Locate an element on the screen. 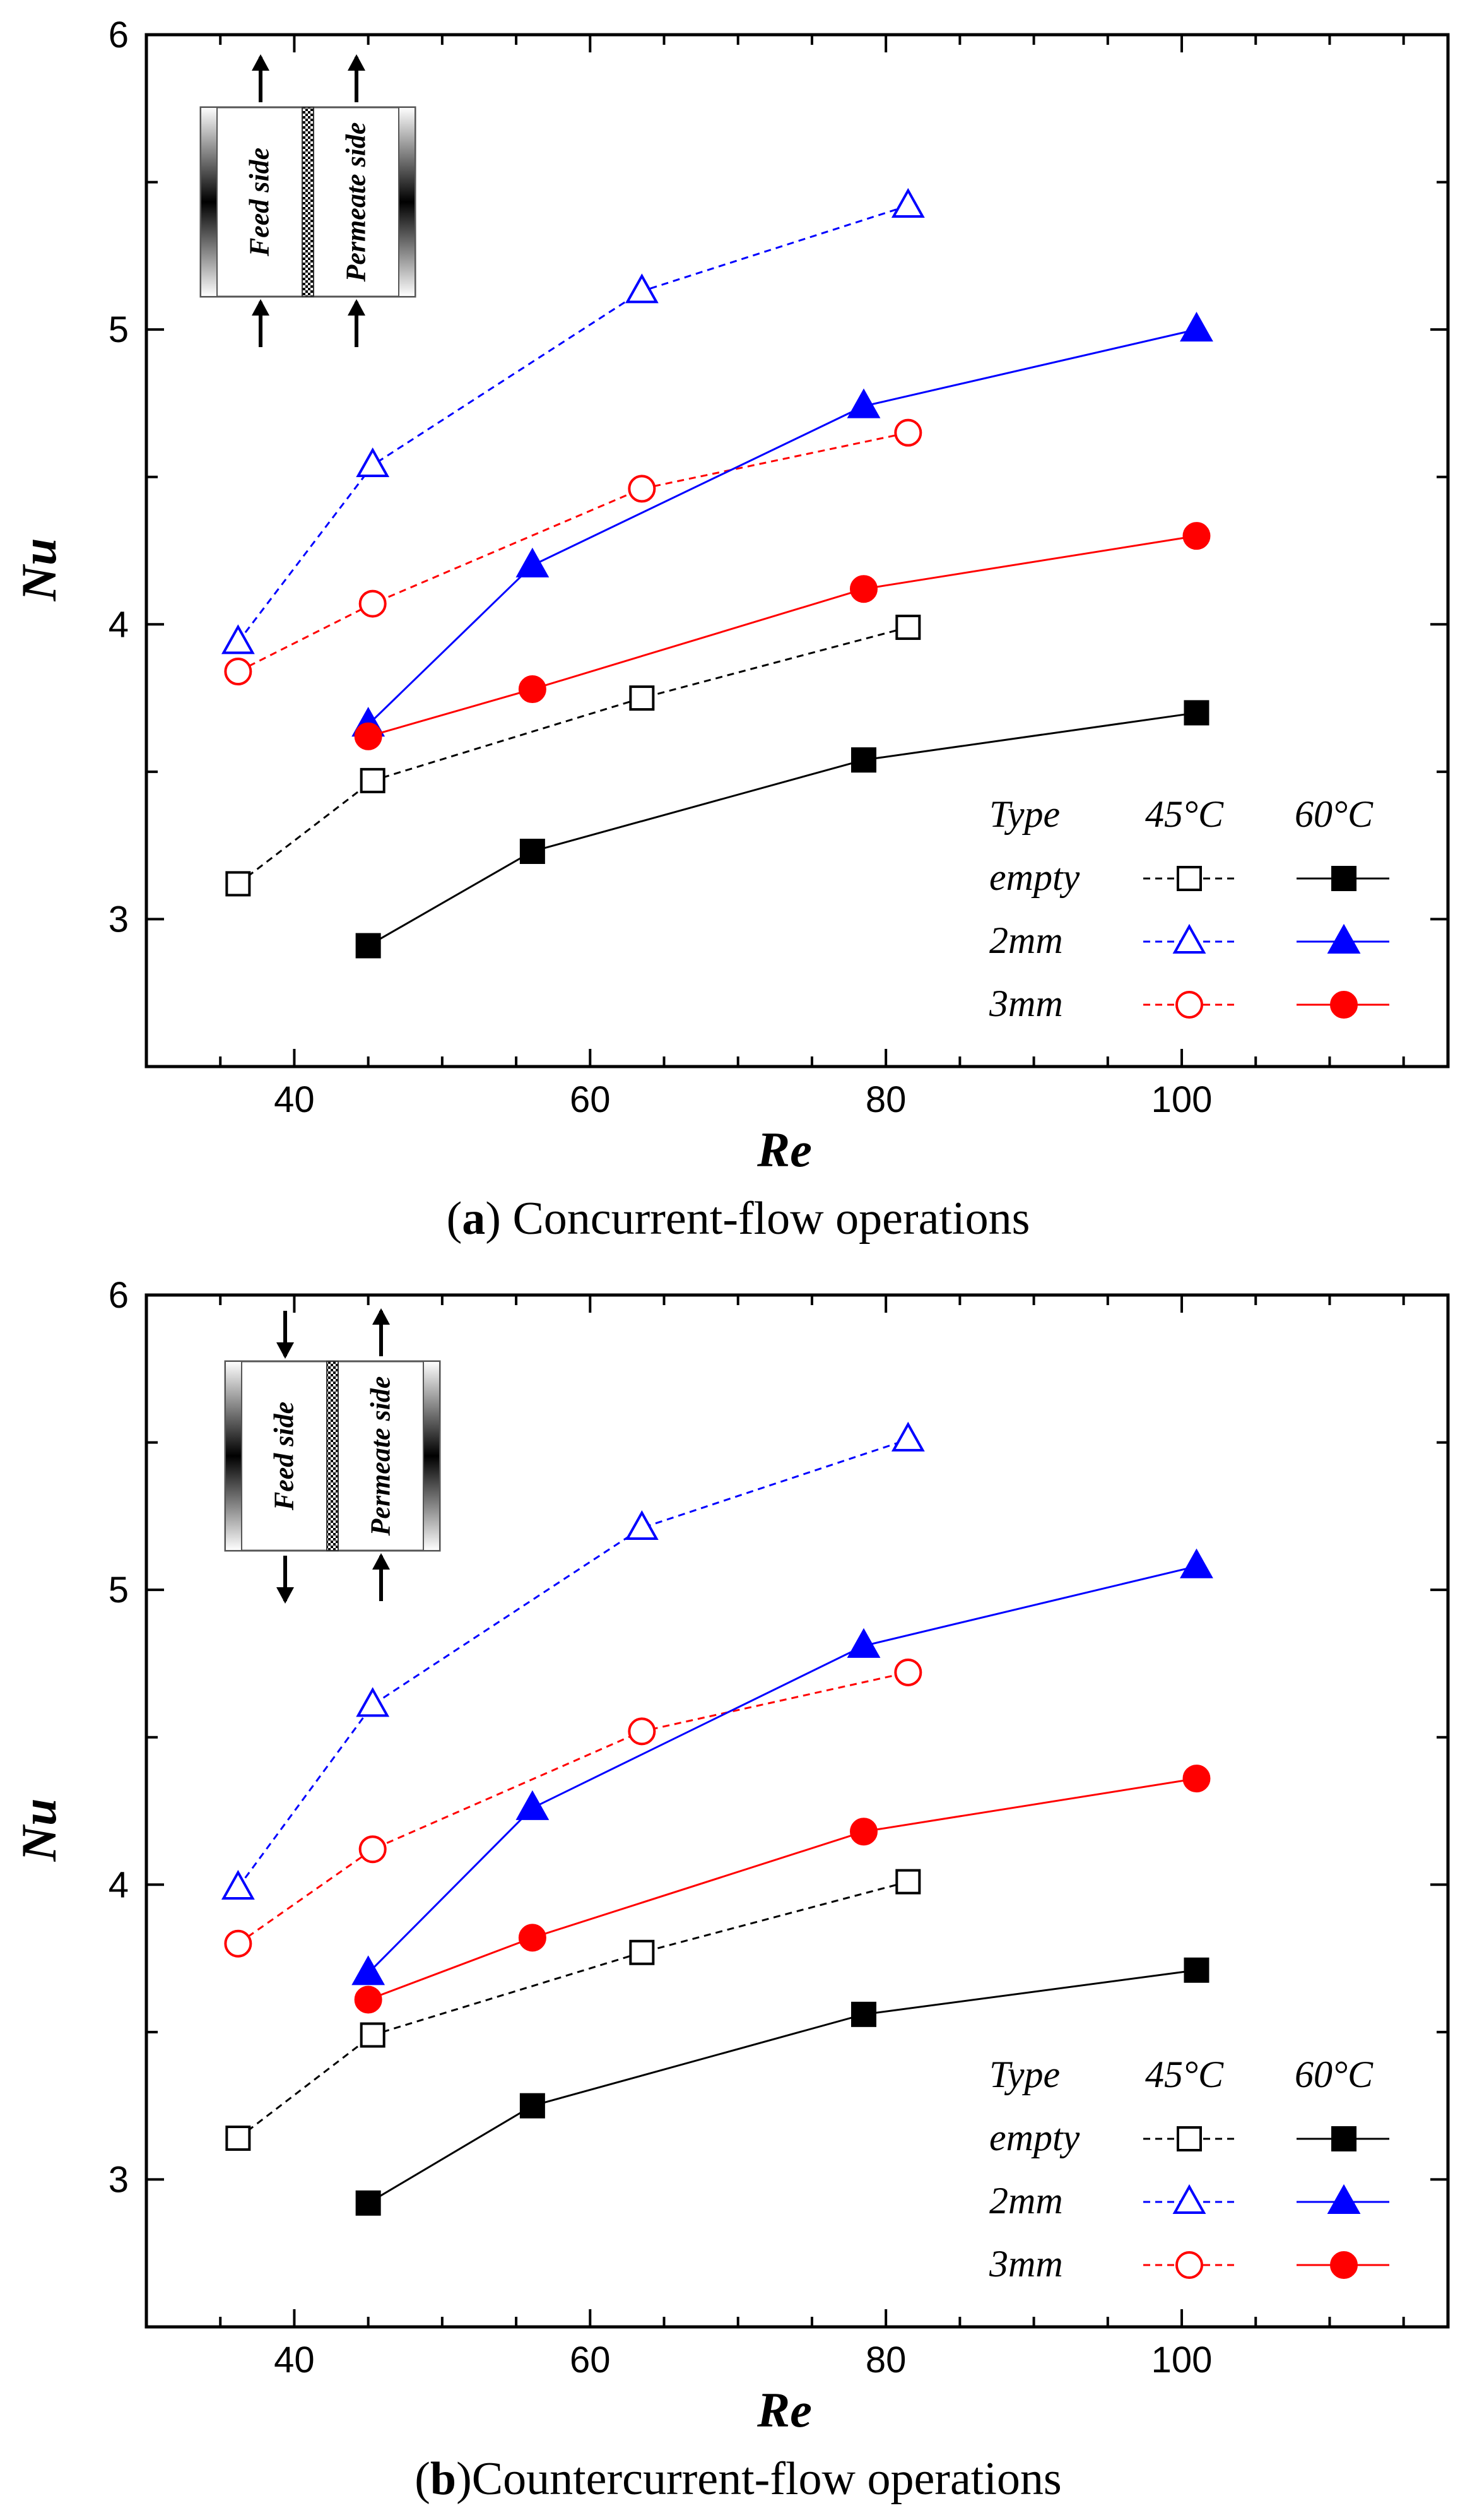 This screenshot has height=2520, width=1477. chart-b-inset-wall-left is located at coordinates (233, 1456).